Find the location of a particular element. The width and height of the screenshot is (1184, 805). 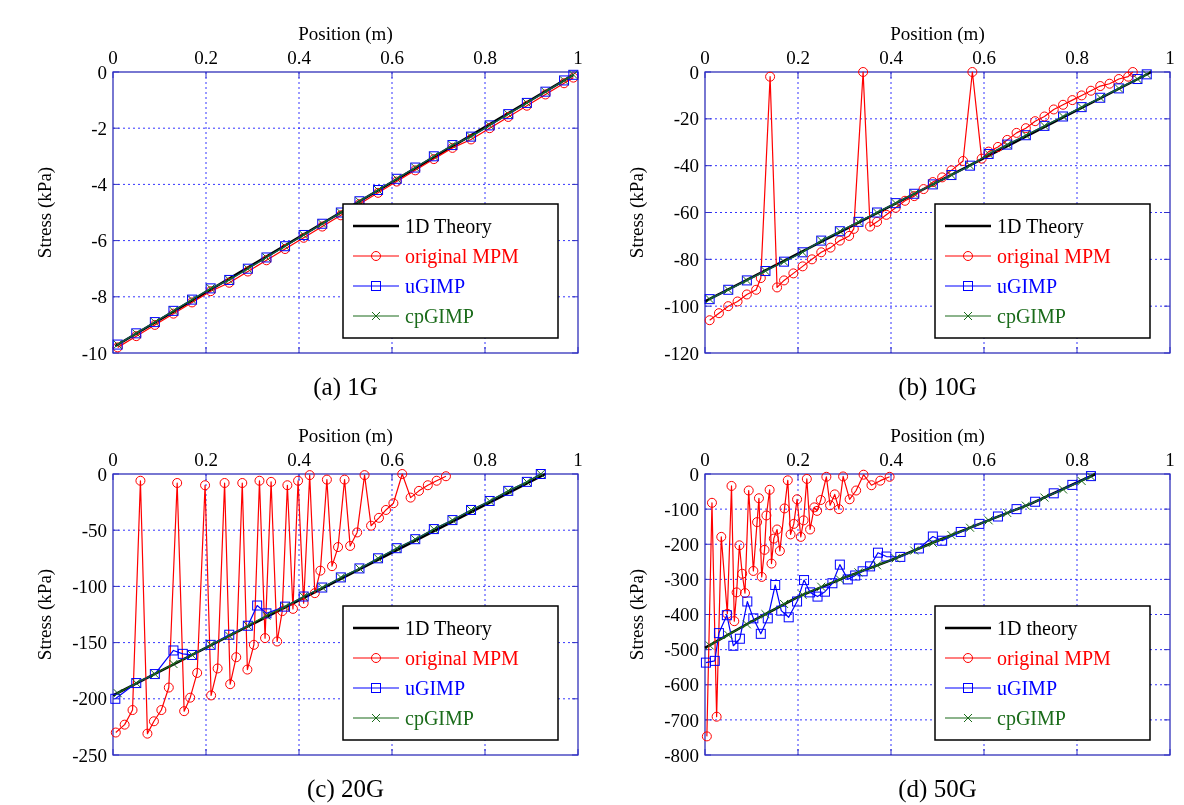

y-tick-label: -60 is located at coordinates (686, 213).